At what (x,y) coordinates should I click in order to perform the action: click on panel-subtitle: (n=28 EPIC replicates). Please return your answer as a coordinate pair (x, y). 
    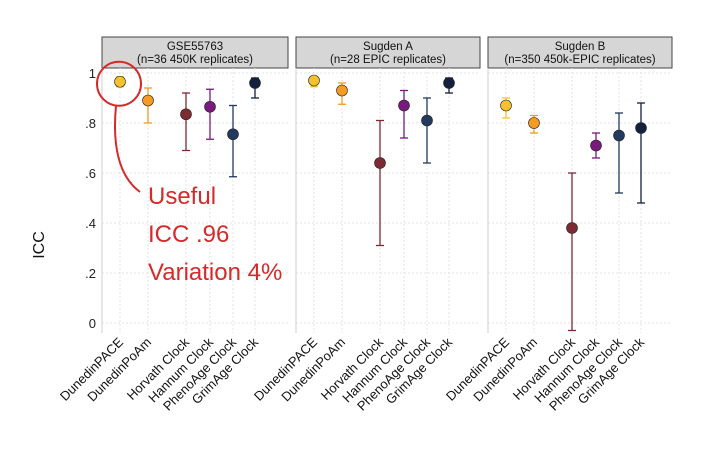
    Looking at the image, I should click on (388, 60).